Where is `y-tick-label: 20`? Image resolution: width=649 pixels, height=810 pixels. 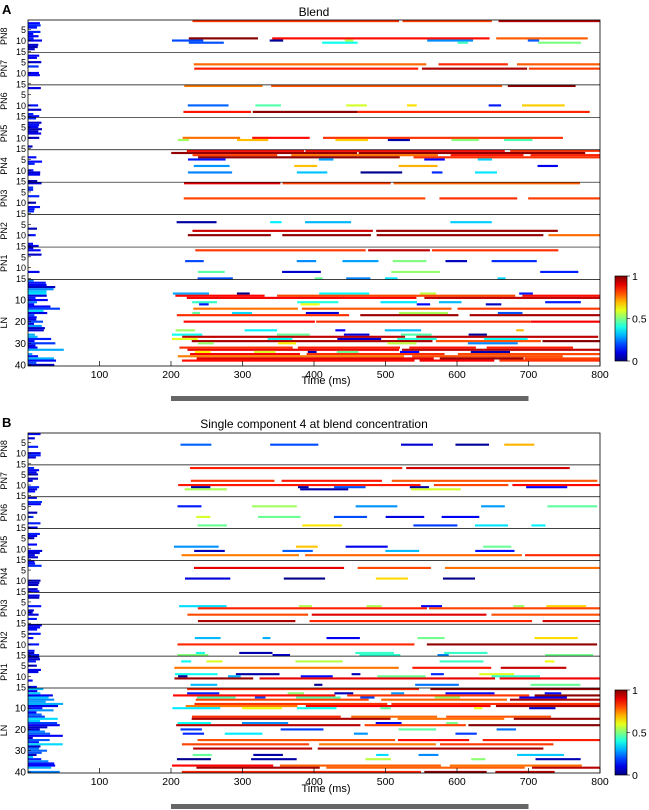 y-tick-label: 20 is located at coordinates (21, 730).